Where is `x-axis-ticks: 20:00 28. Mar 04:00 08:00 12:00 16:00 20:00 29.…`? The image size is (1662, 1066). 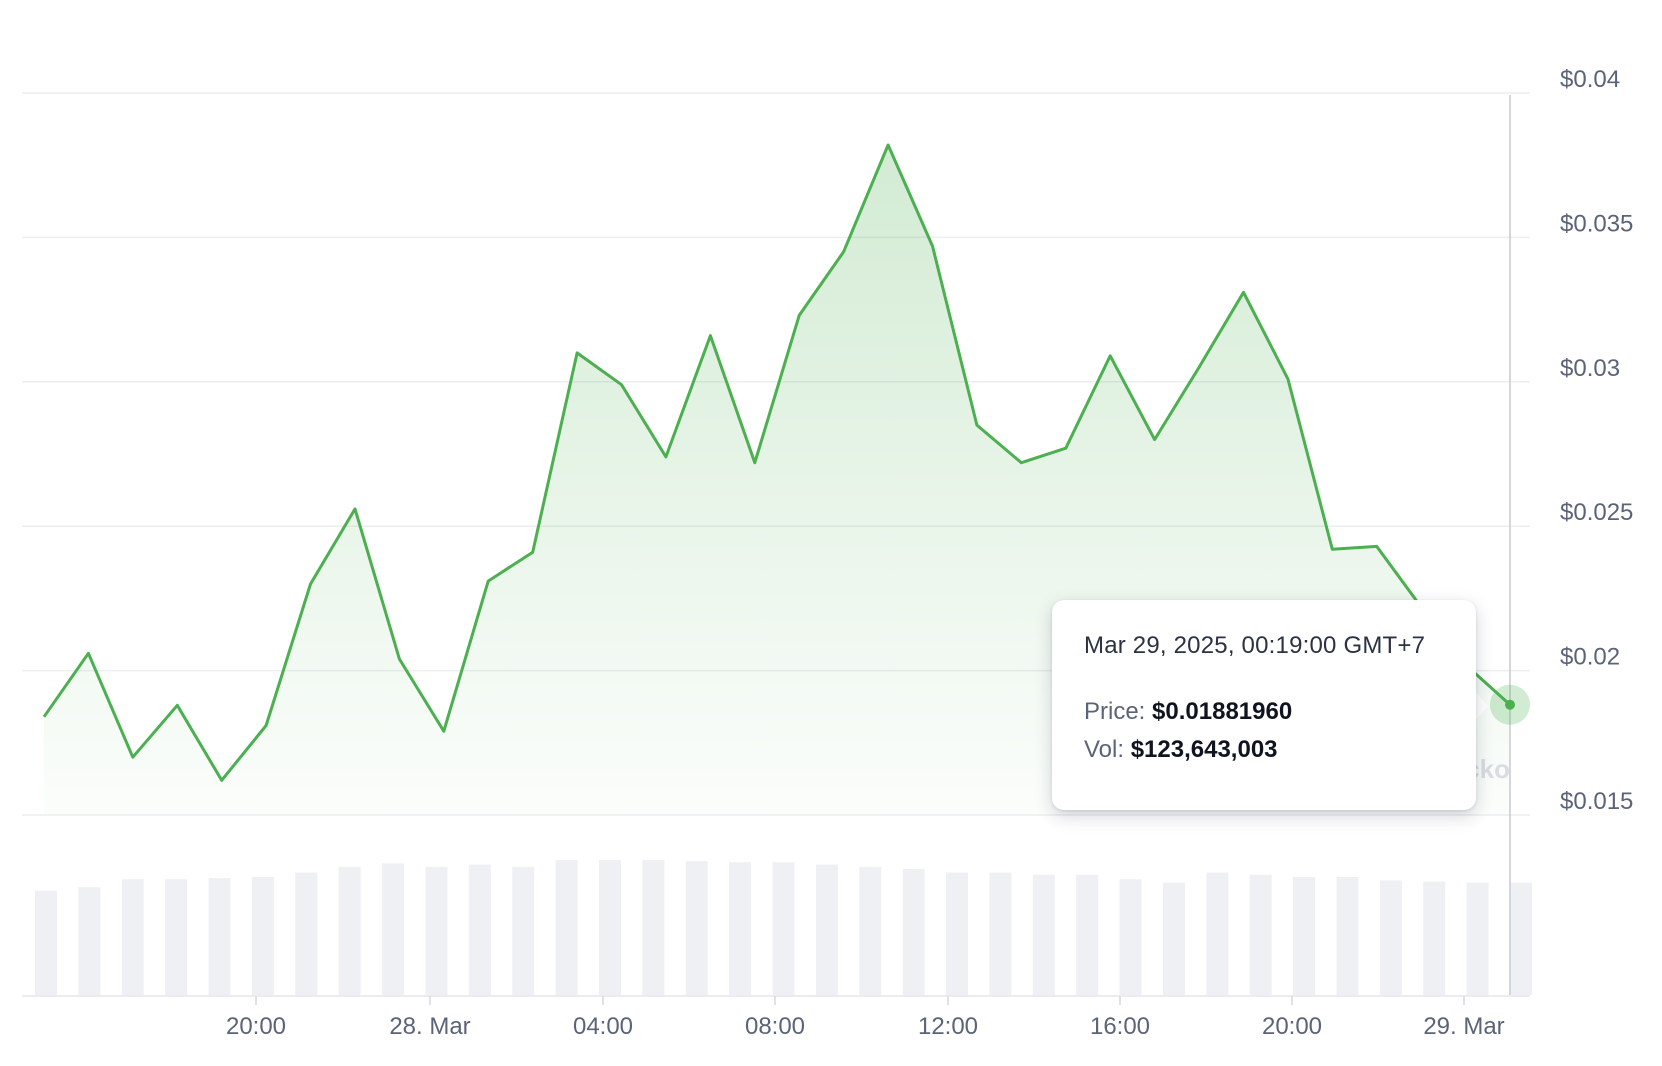 x-axis-ticks: 20:00 28. Mar 04:00 08:00 12:00 16:00 20:00 29.… is located at coordinates (865, 1018).